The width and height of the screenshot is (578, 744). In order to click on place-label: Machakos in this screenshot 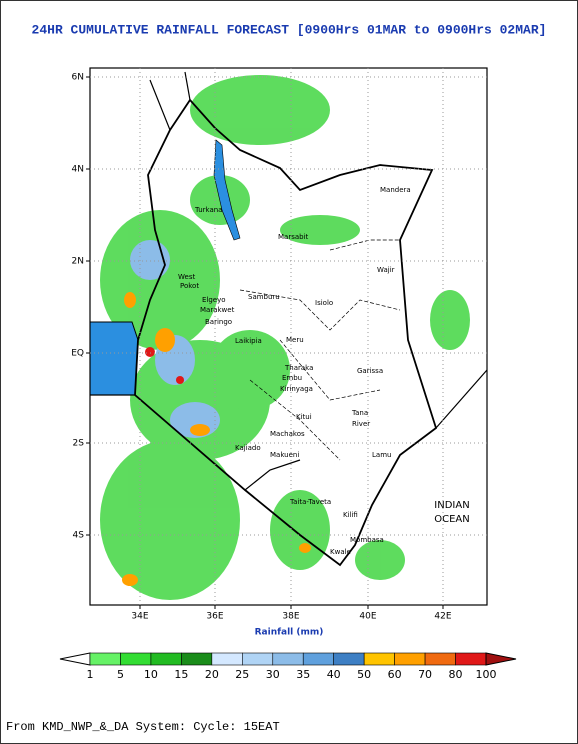, I will do `click(287, 434)`.